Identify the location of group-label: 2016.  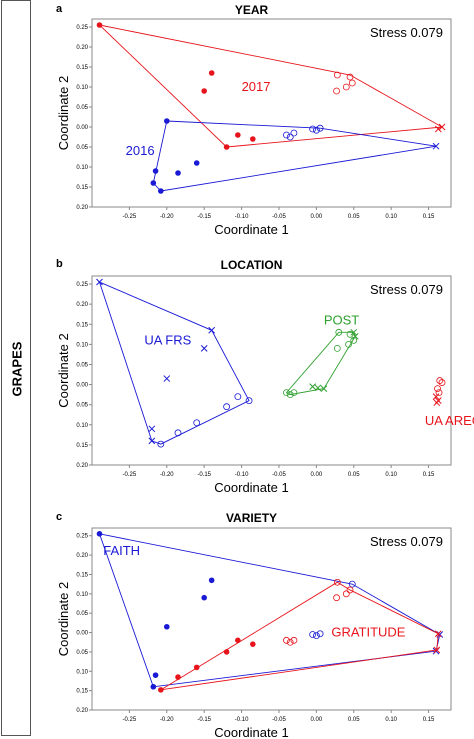
(140, 150).